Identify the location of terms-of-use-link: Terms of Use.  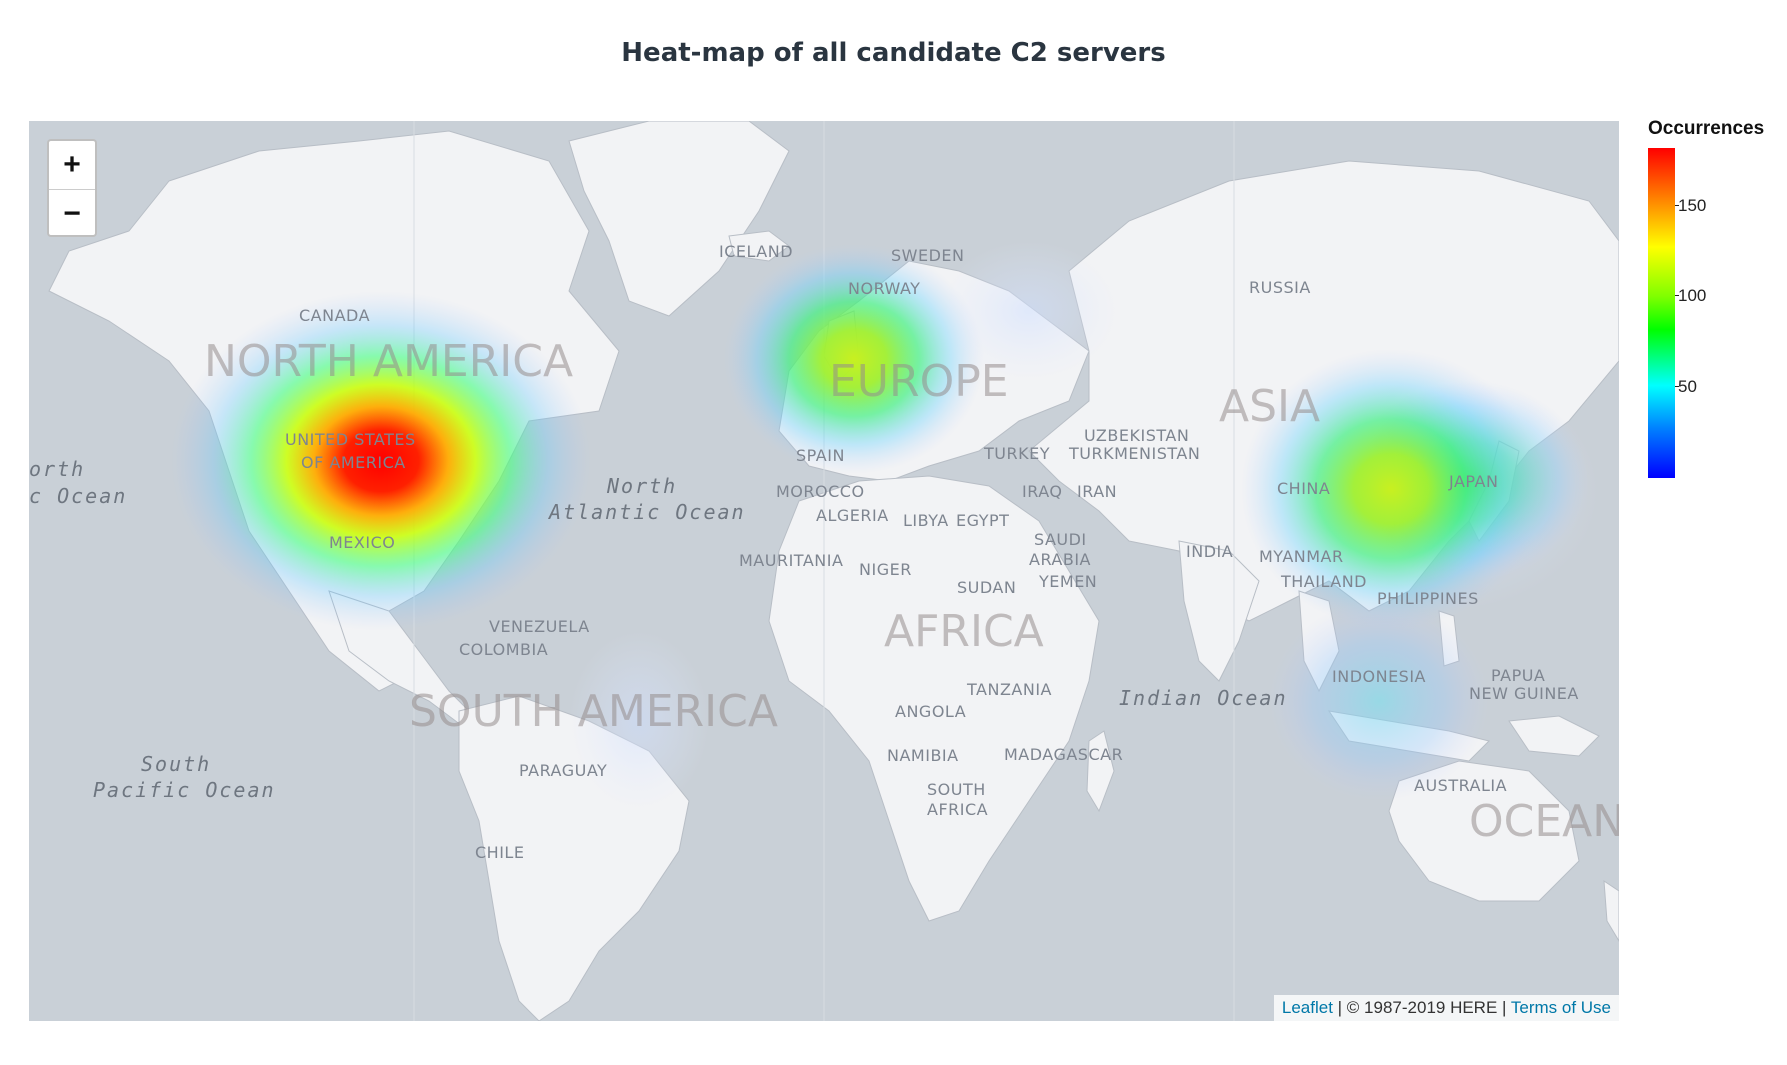
(1560, 1007).